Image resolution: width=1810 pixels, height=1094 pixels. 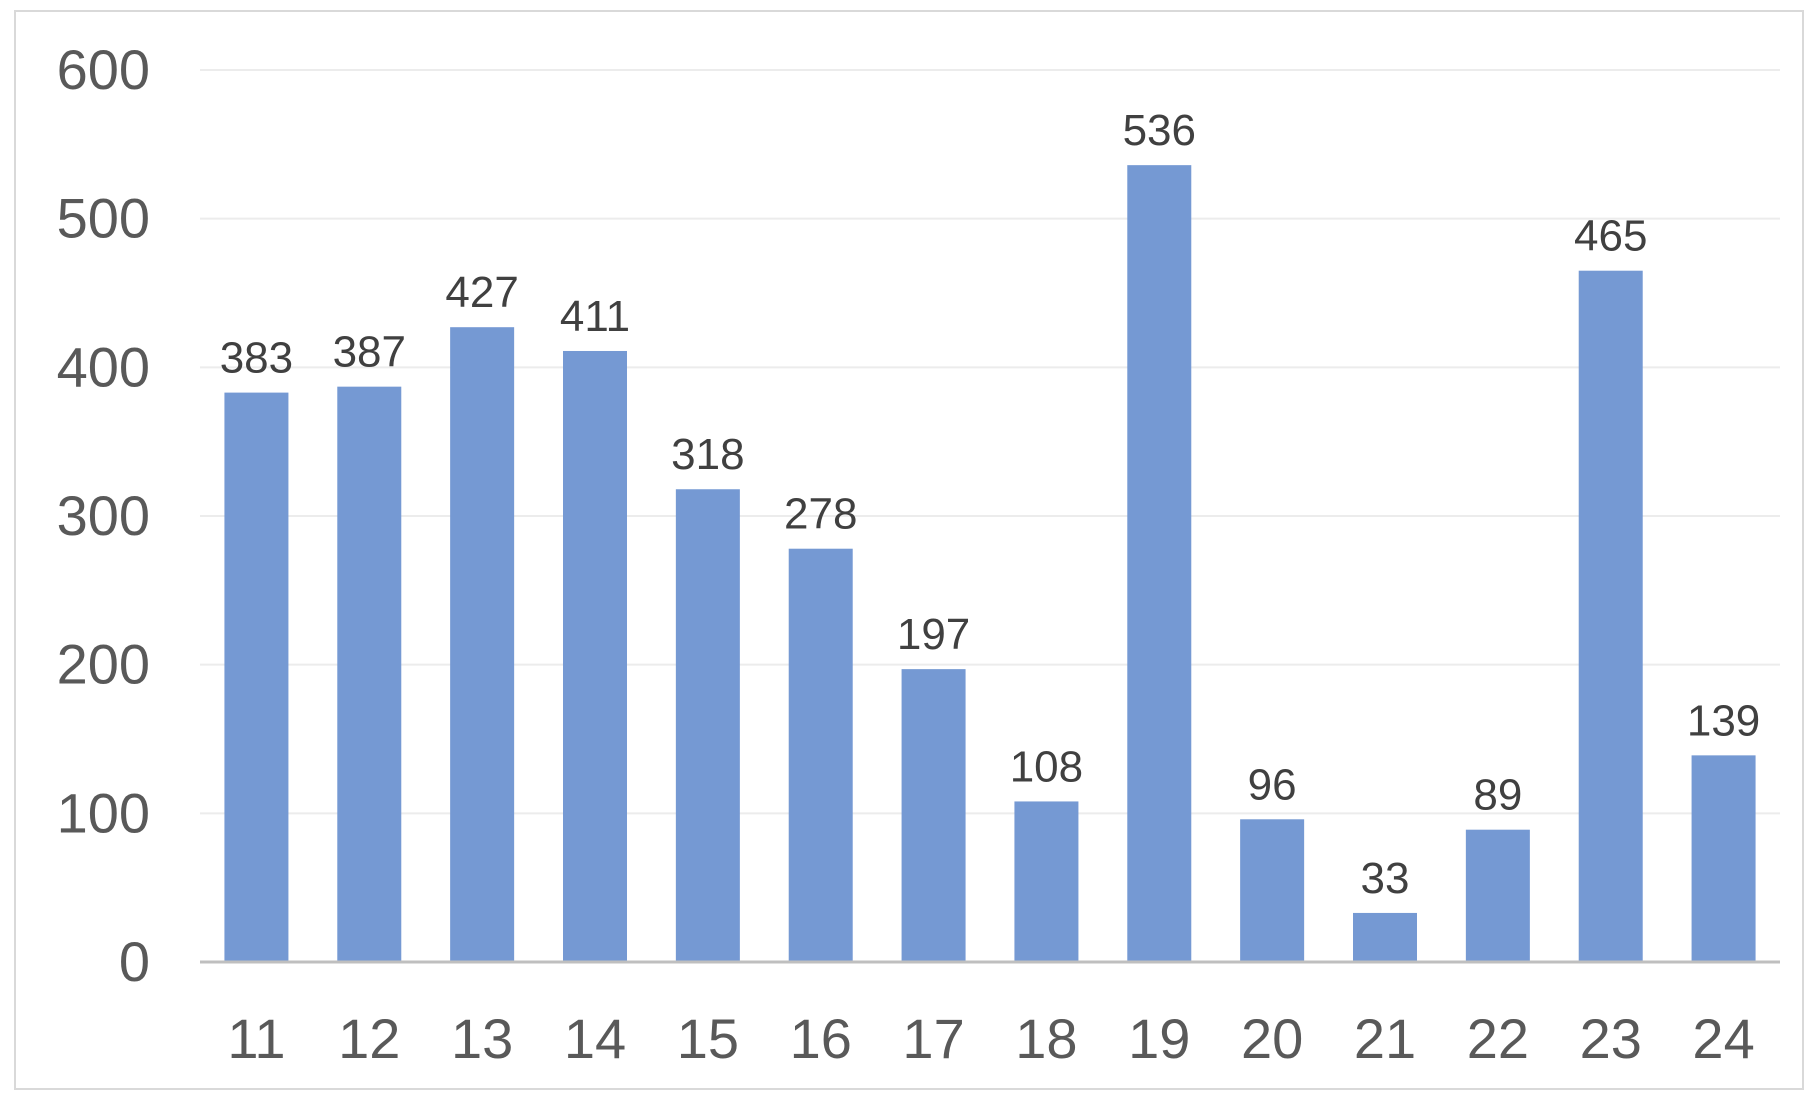 I want to click on data-label-22: 89, so click(x=1497, y=795).